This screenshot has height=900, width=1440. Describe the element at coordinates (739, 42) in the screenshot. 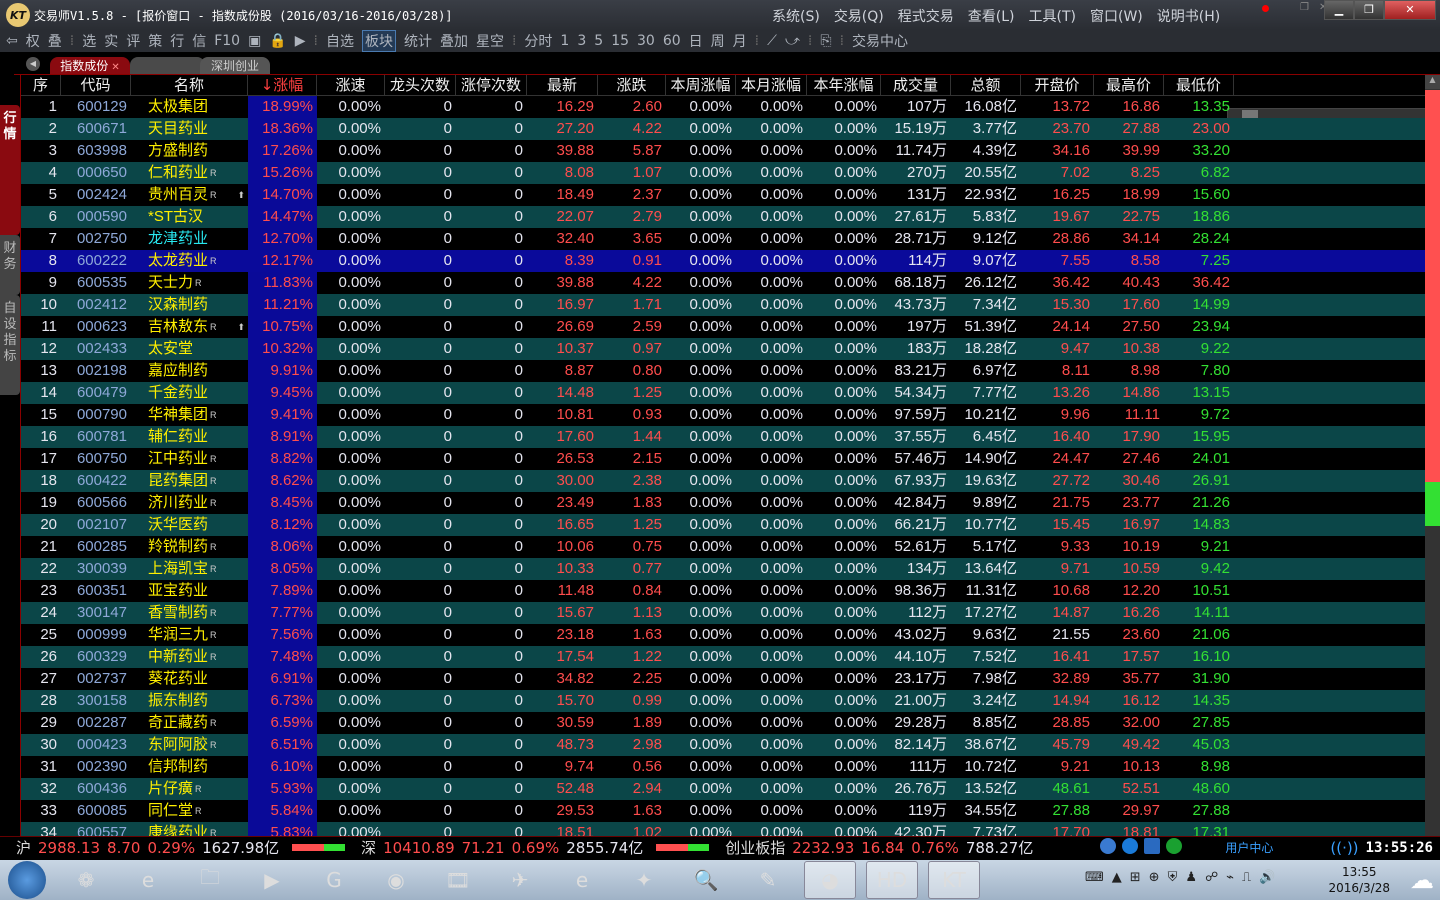

I see `toolbar-item: 月` at that location.